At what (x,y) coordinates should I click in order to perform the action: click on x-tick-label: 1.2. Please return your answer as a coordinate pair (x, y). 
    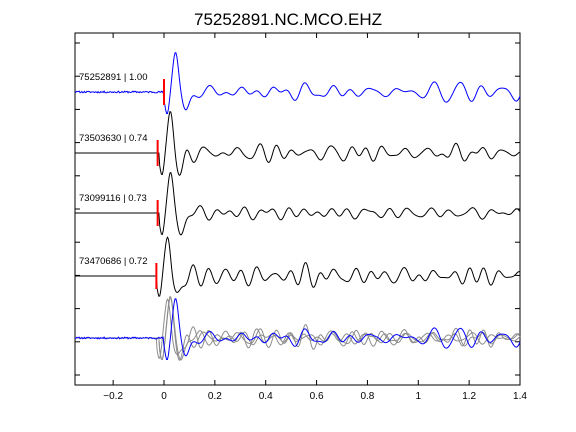
    Looking at the image, I should click on (469, 396).